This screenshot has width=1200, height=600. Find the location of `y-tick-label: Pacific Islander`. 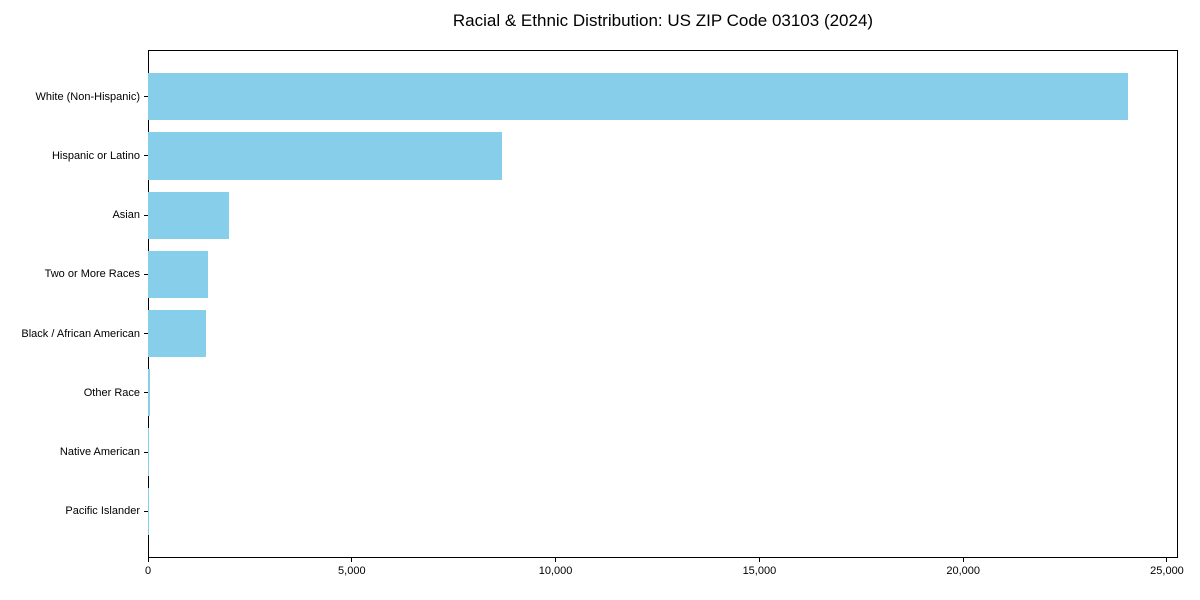

y-tick-label: Pacific Islander is located at coordinates (102, 511).